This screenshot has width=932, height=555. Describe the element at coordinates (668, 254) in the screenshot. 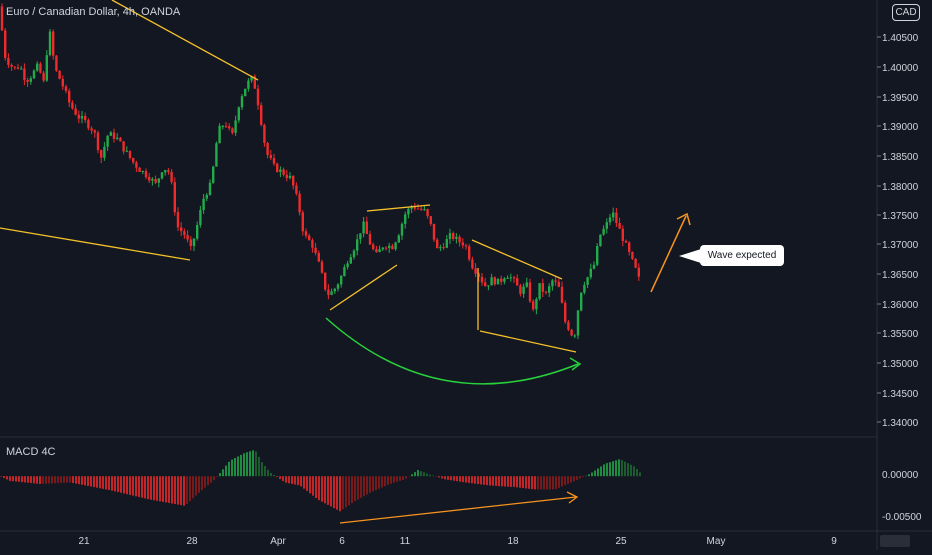

I see `expected-wave-arrow` at that location.